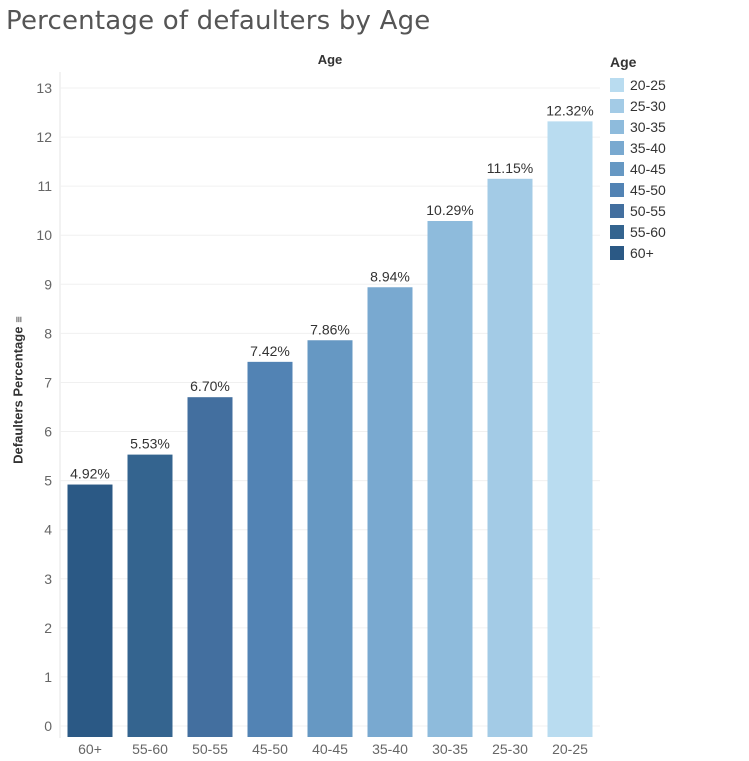 The width and height of the screenshot is (749, 761). What do you see at coordinates (510, 749) in the screenshot?
I see `x-tick-label: 25-30` at bounding box center [510, 749].